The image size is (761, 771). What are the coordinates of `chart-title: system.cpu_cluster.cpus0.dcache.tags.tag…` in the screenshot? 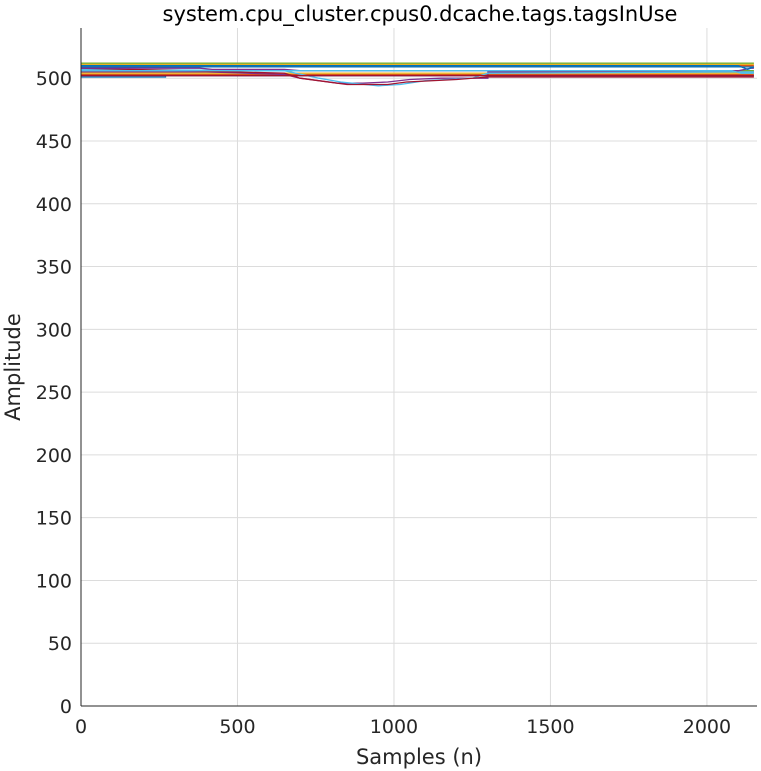 It's located at (420, 14).